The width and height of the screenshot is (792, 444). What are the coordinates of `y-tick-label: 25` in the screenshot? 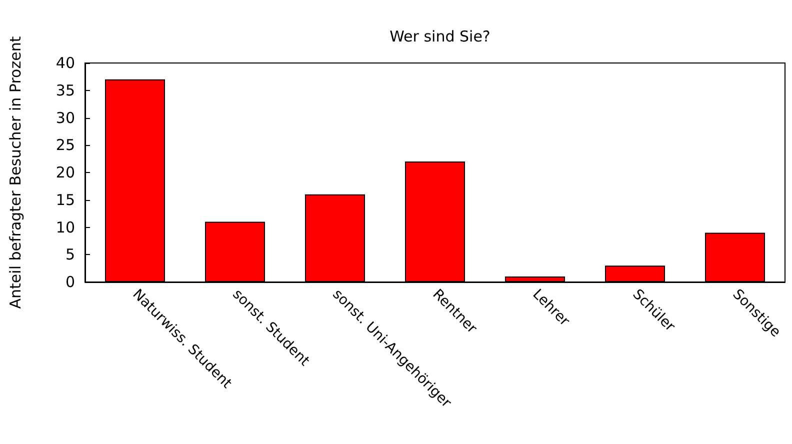 It's located at (65, 145).